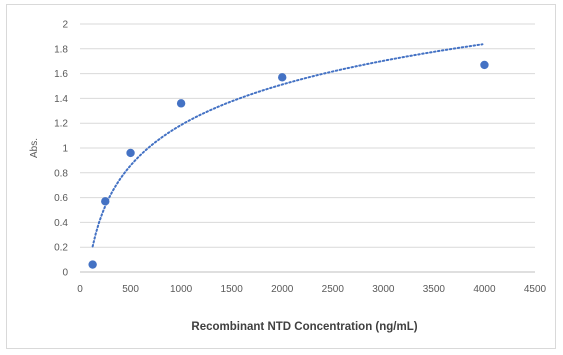 Image resolution: width=563 pixels, height=355 pixels. What do you see at coordinates (434, 289) in the screenshot?
I see `x-tick-label: 3500` at bounding box center [434, 289].